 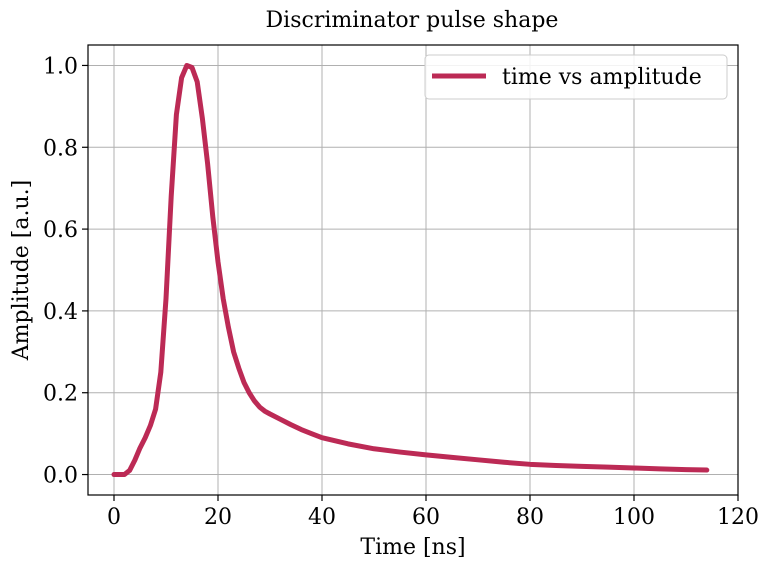 What do you see at coordinates (322, 517) in the screenshot?
I see `x-tick-label: 40` at bounding box center [322, 517].